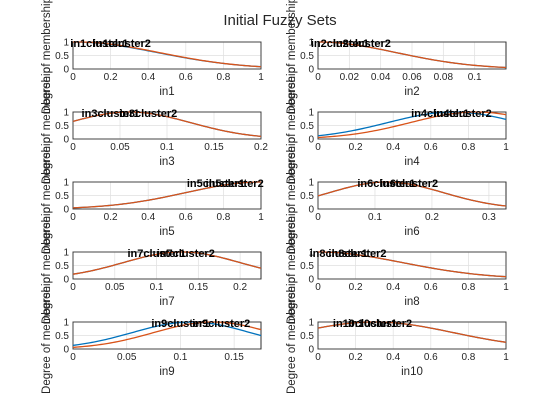  Describe the element at coordinates (235, 184) in the screenshot. I see `cluster-label-2: in5cluster2` at that location.